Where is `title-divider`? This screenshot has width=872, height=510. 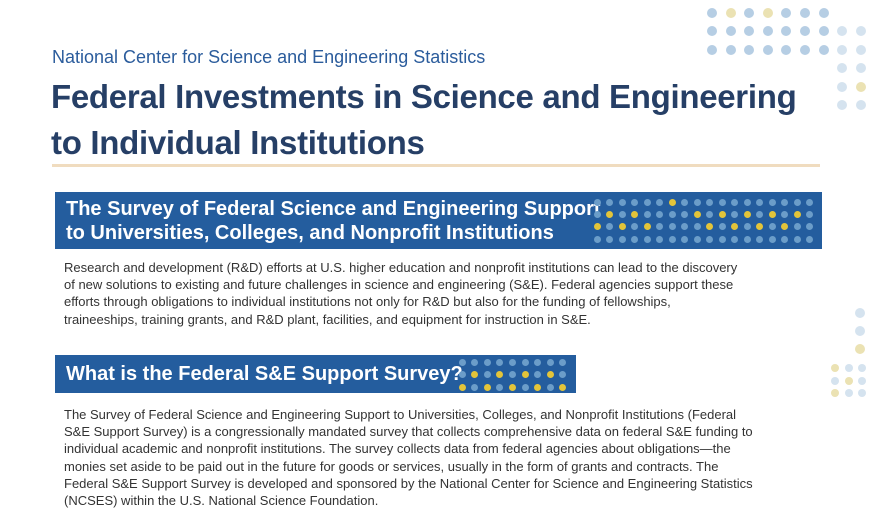
title-divider is located at coordinates (436, 165).